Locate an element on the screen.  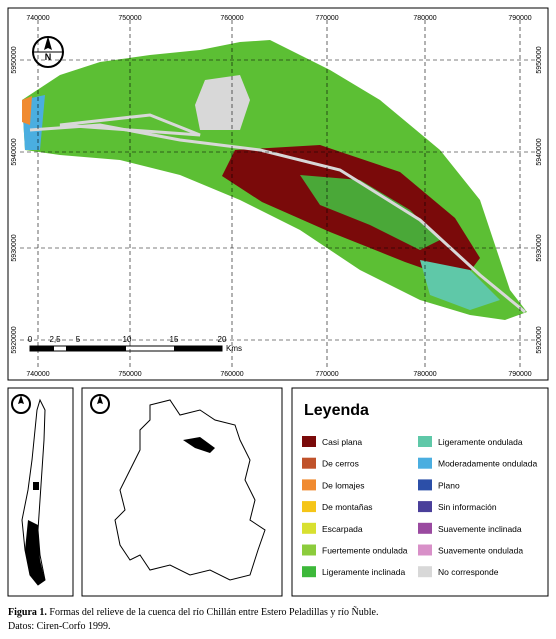
region-outline is located at coordinates (190, 490).